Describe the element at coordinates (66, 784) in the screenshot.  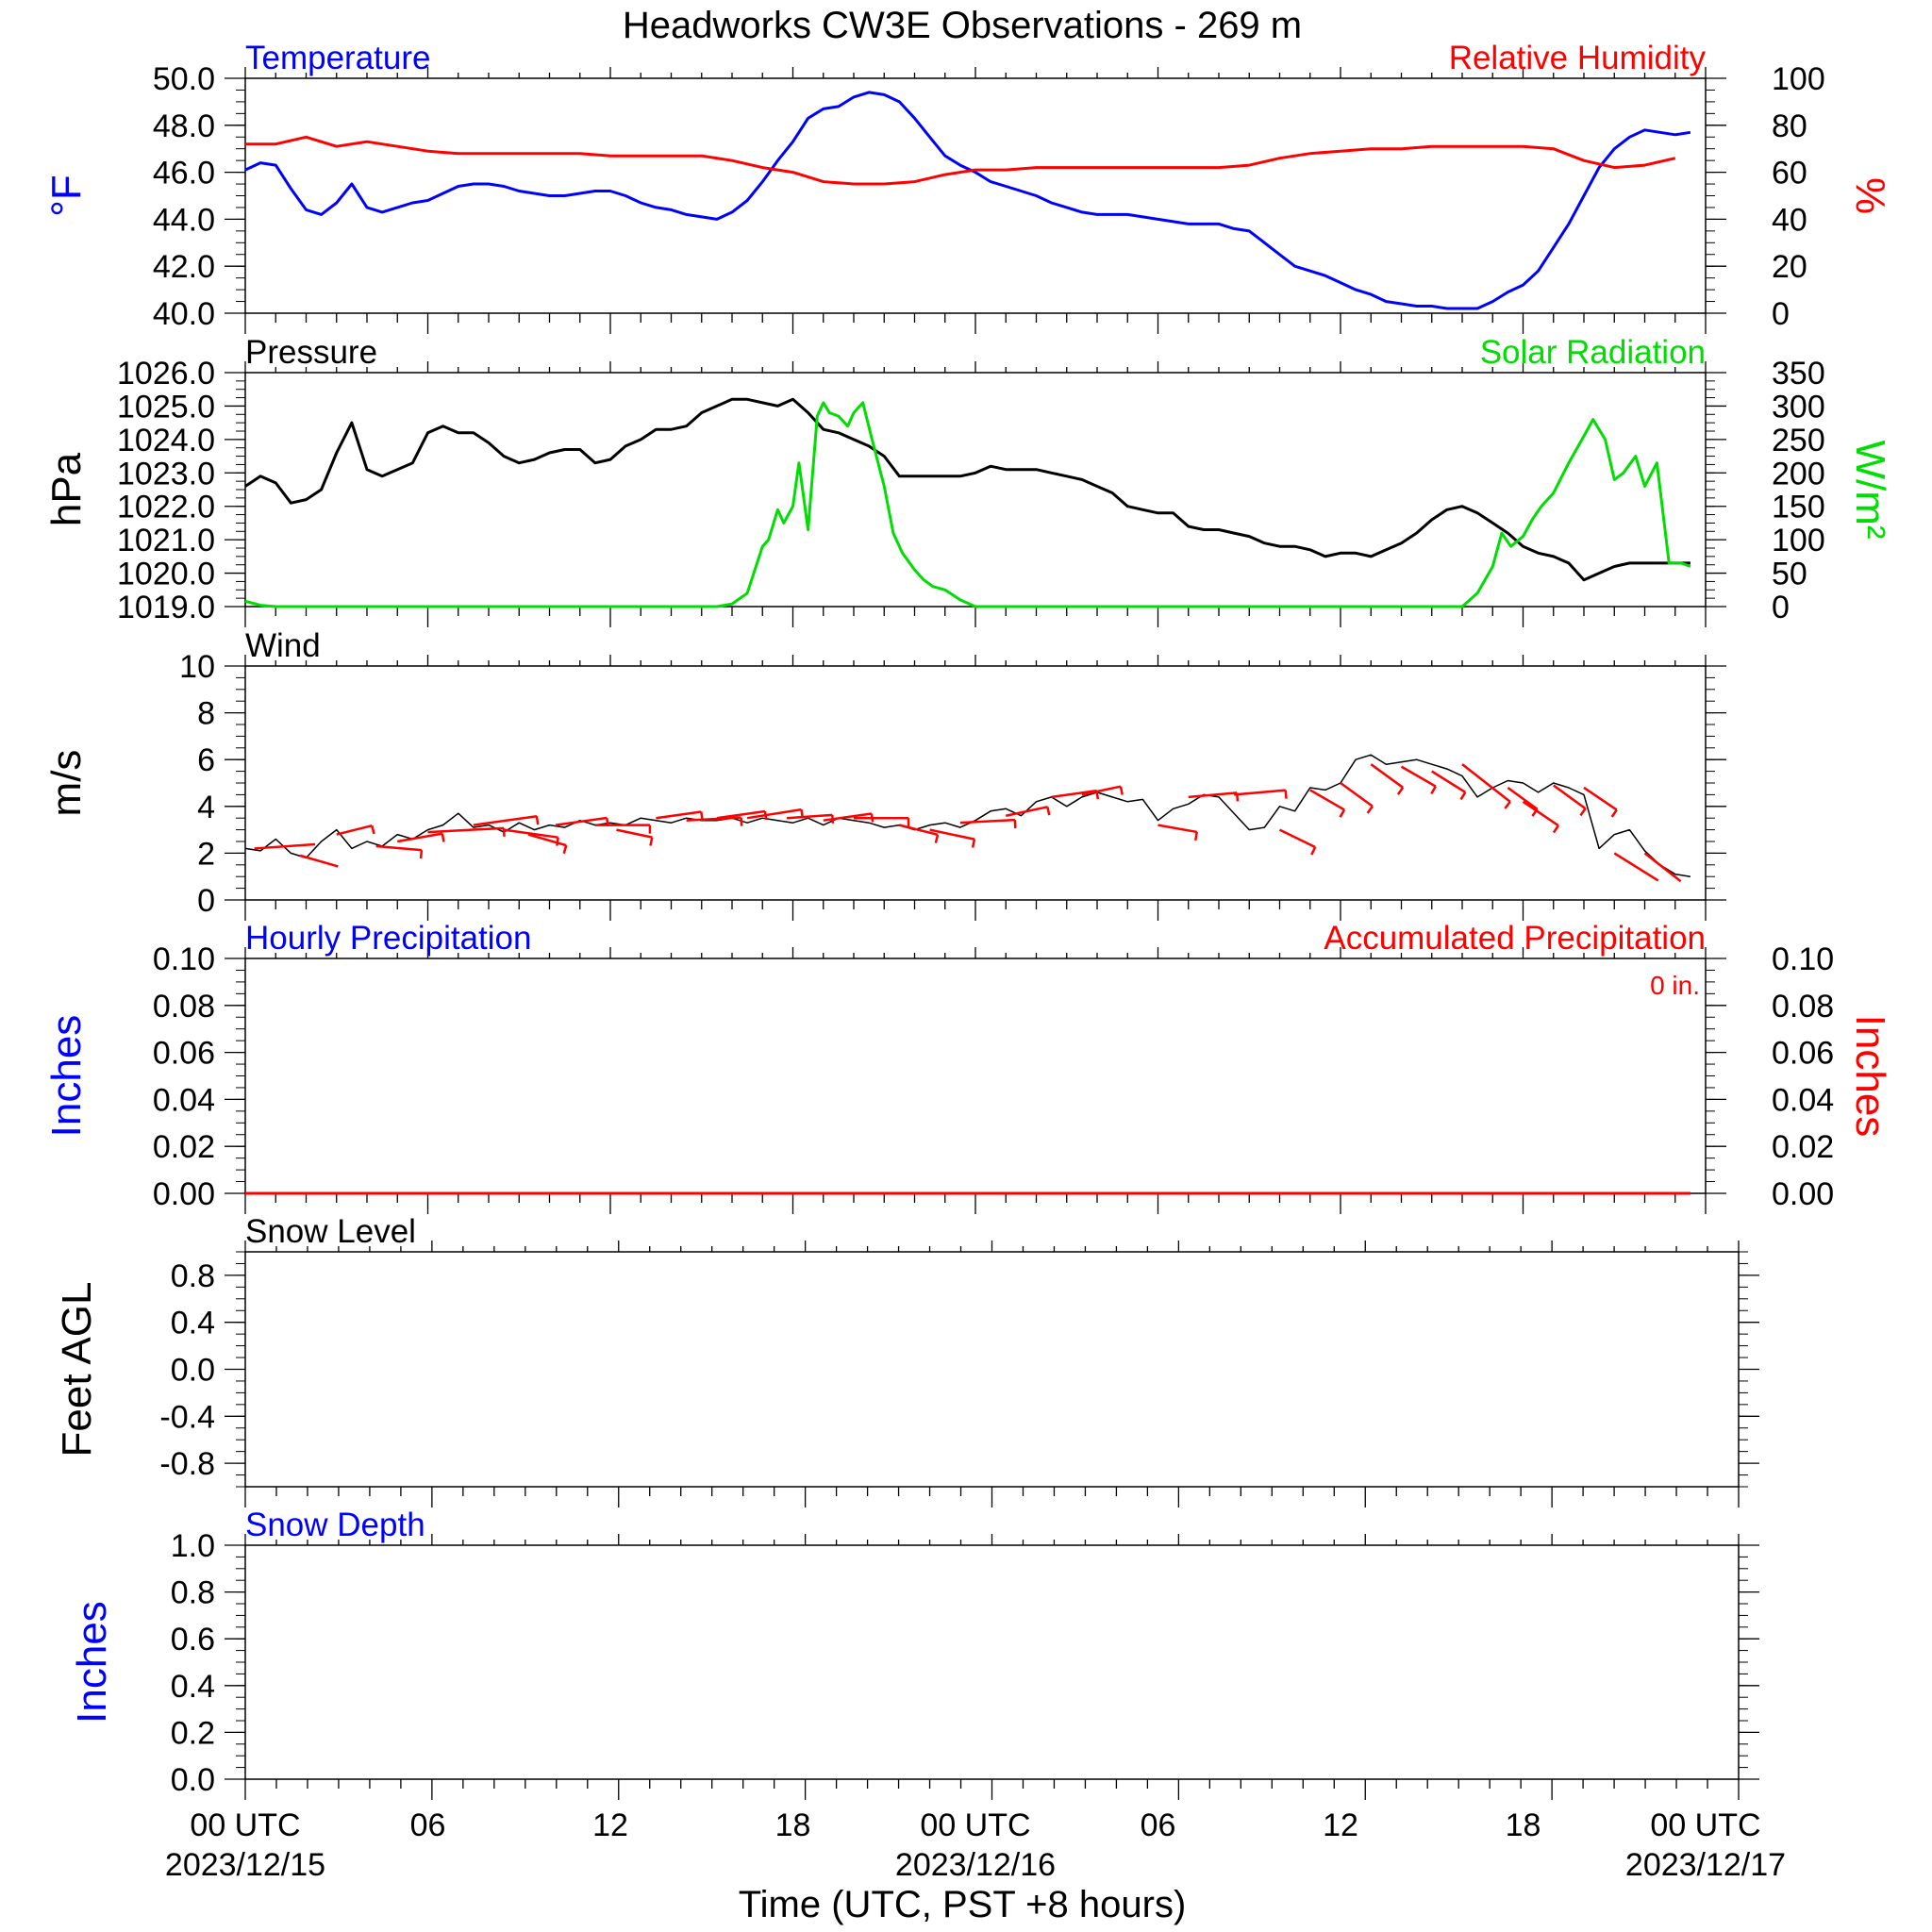
I see `y-axis-label-left: m/s` at that location.